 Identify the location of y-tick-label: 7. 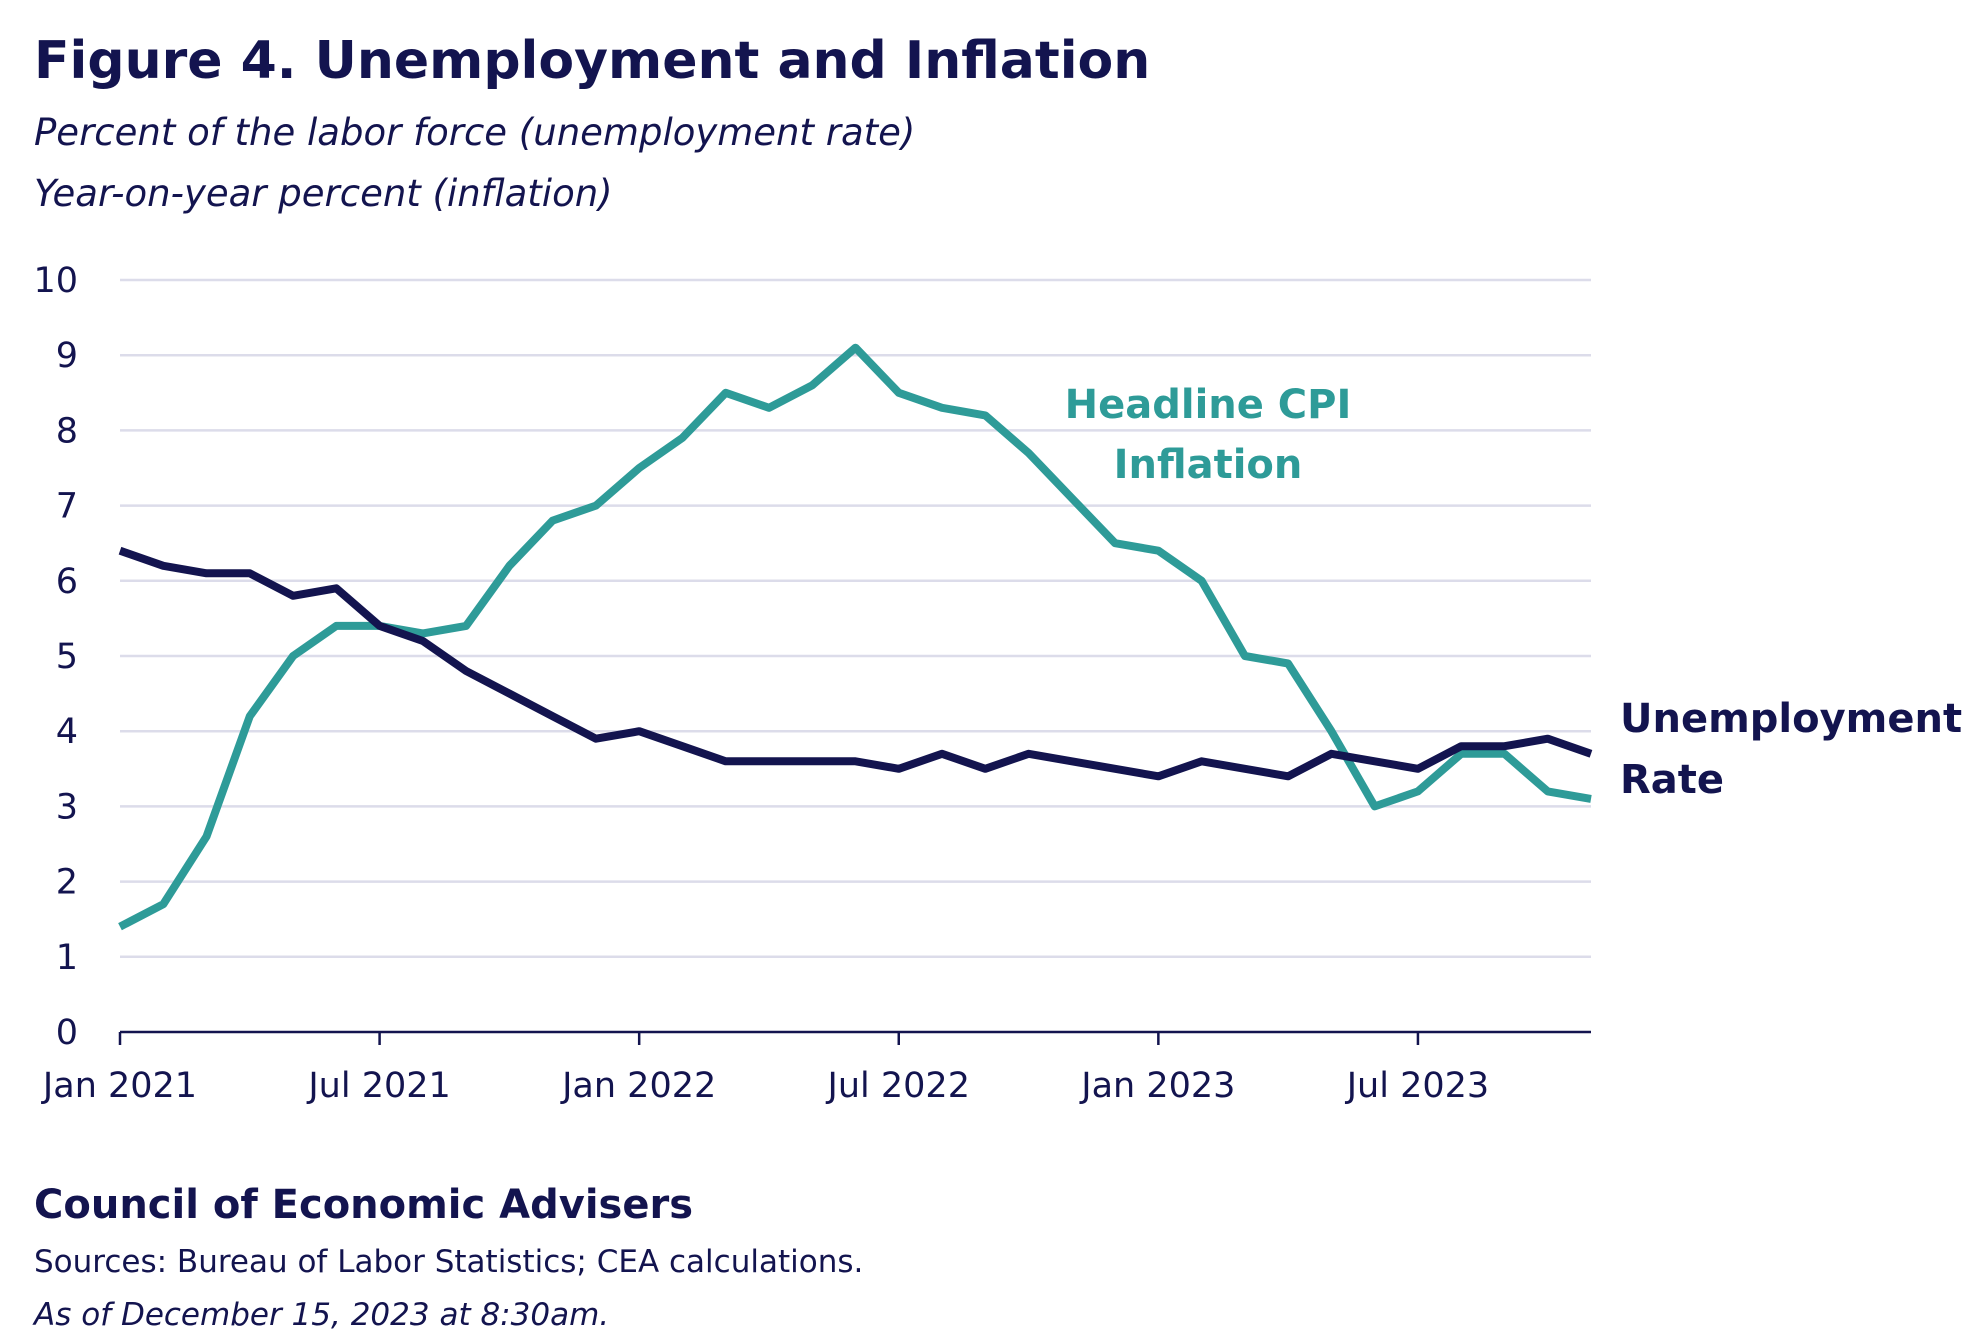
(67, 507).